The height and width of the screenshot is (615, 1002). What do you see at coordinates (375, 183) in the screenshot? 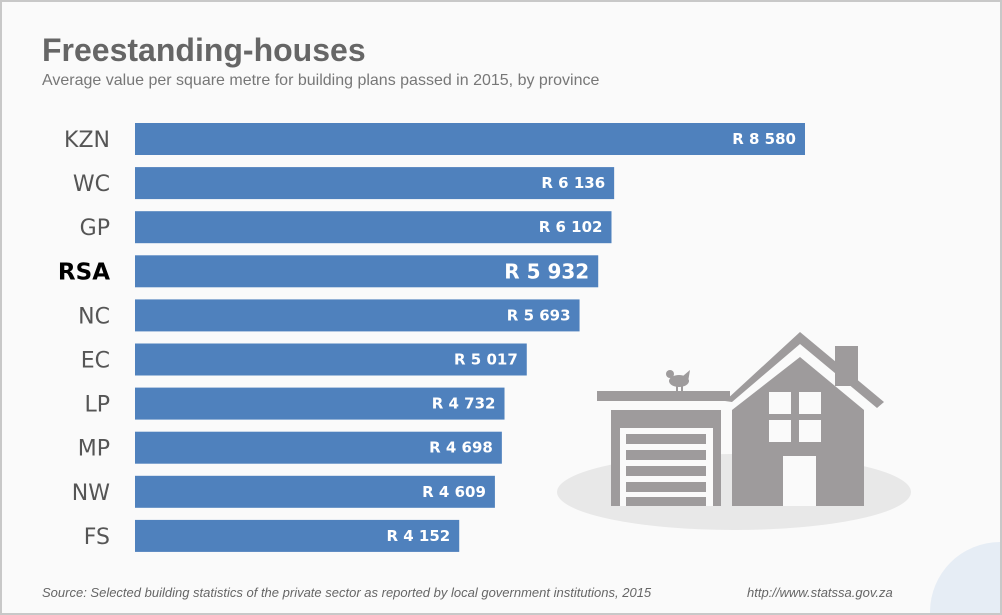
I see `bar-wc` at bounding box center [375, 183].